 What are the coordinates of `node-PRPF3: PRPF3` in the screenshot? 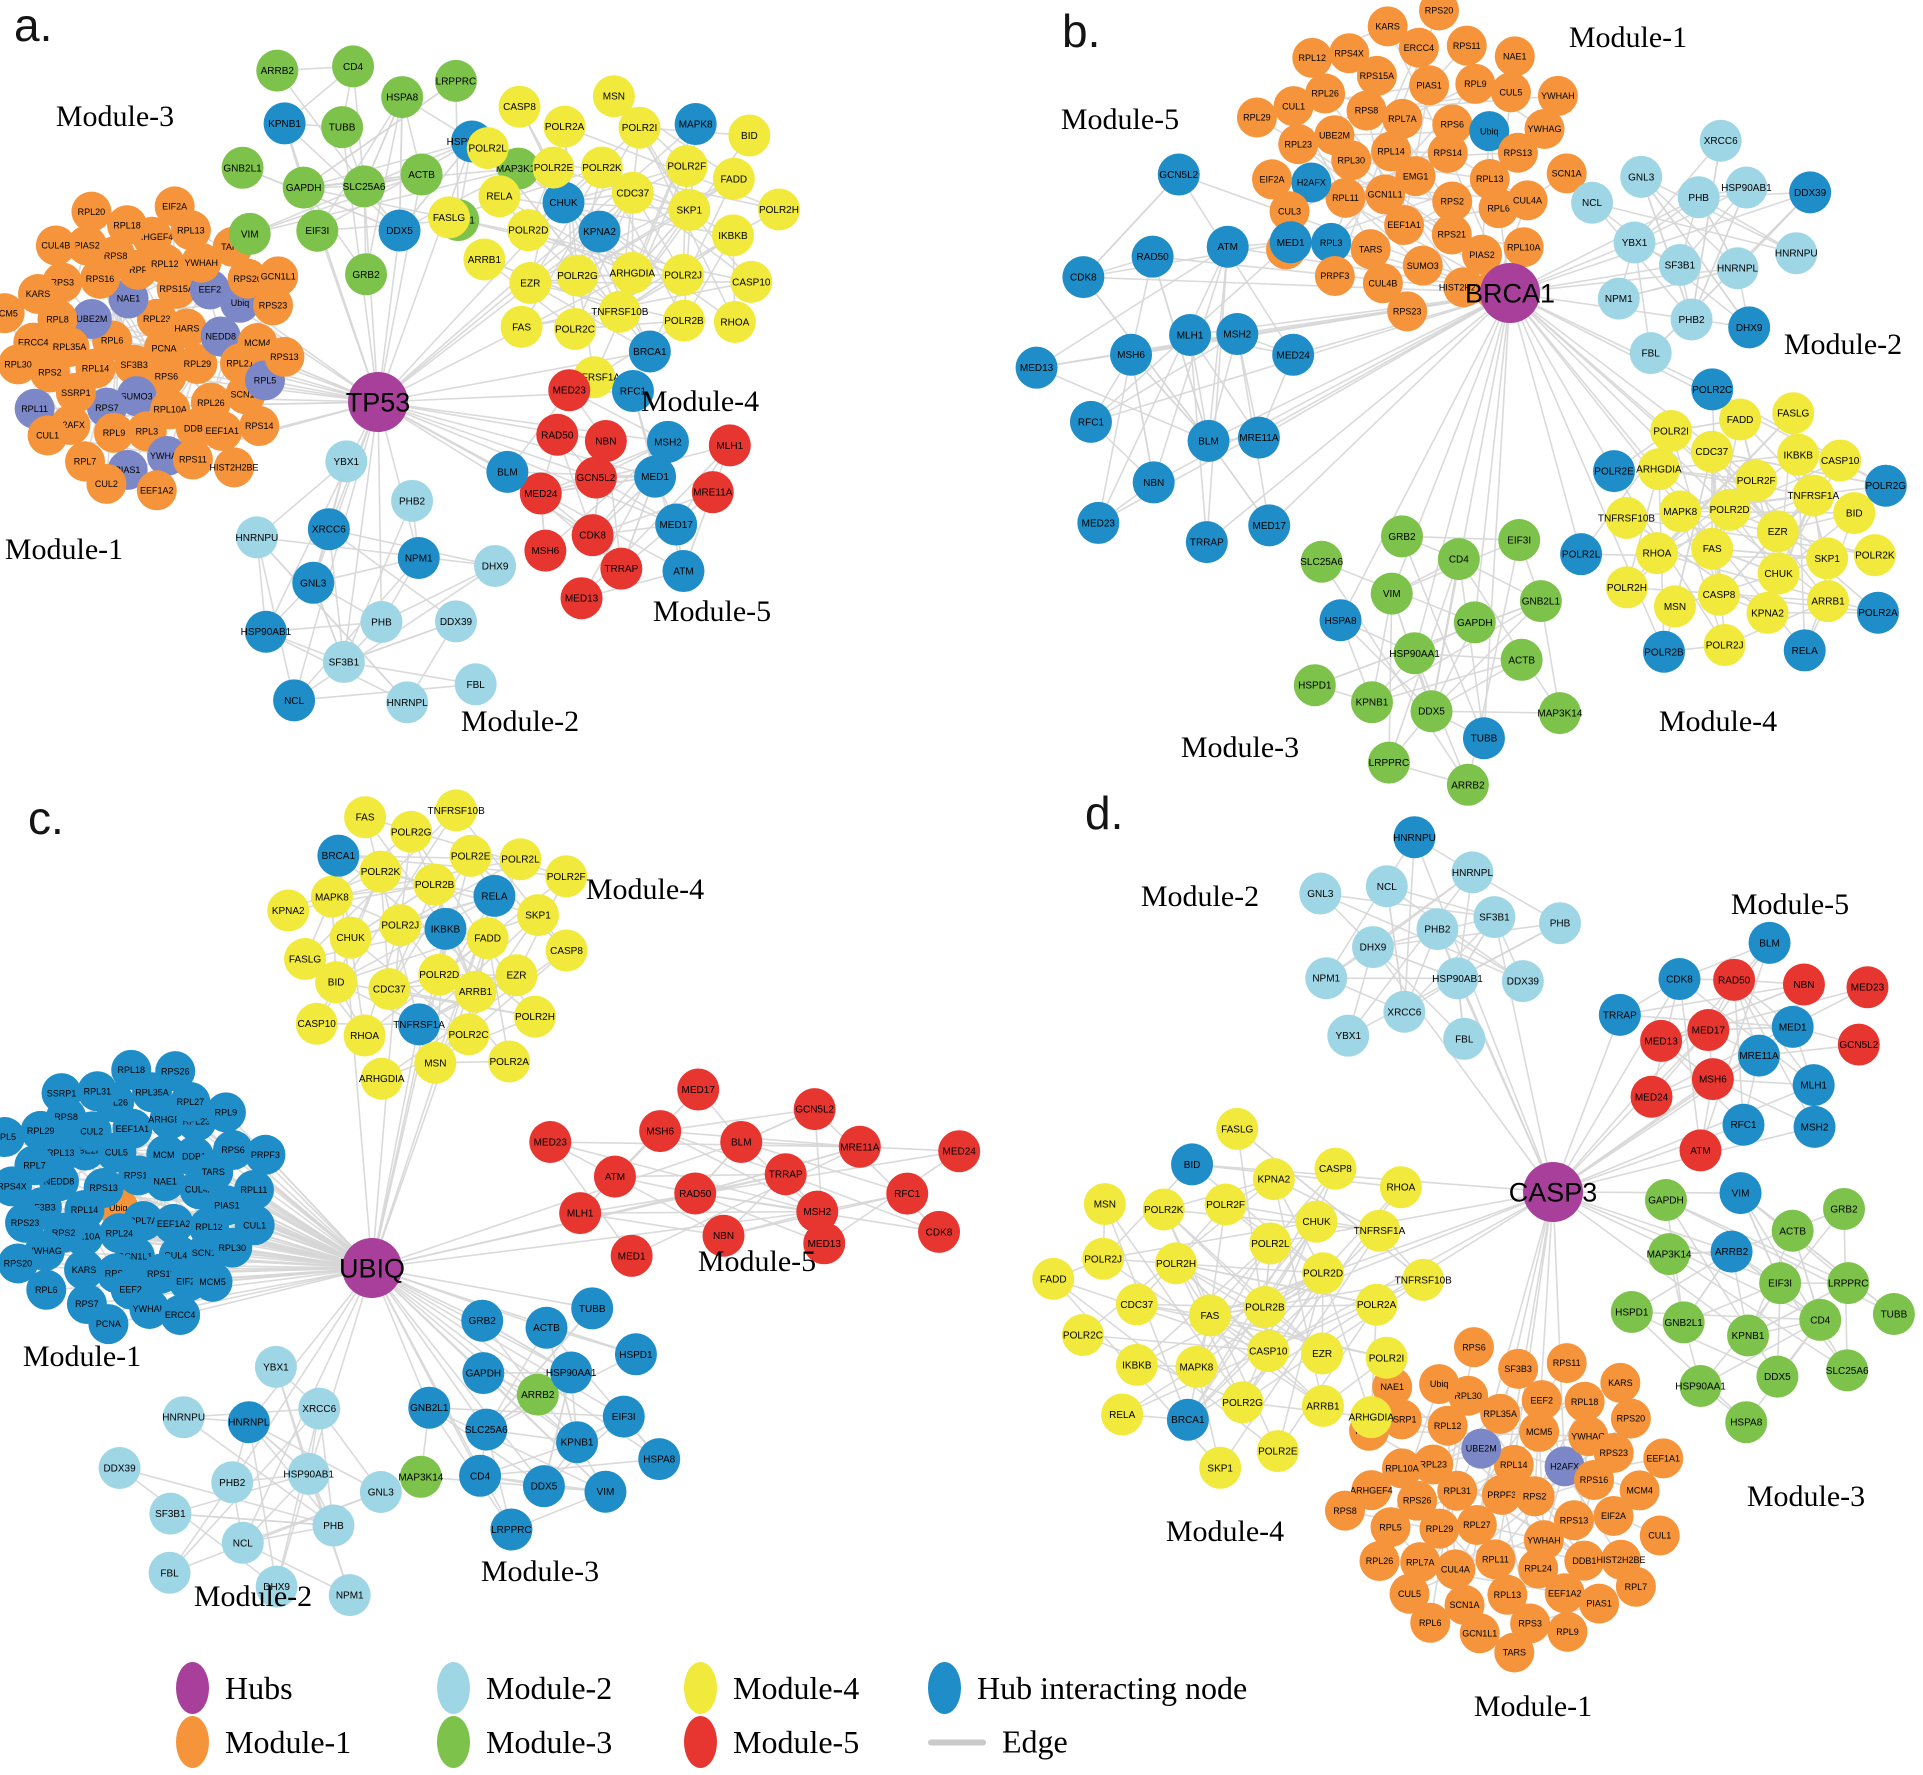 It's located at (1334, 276).